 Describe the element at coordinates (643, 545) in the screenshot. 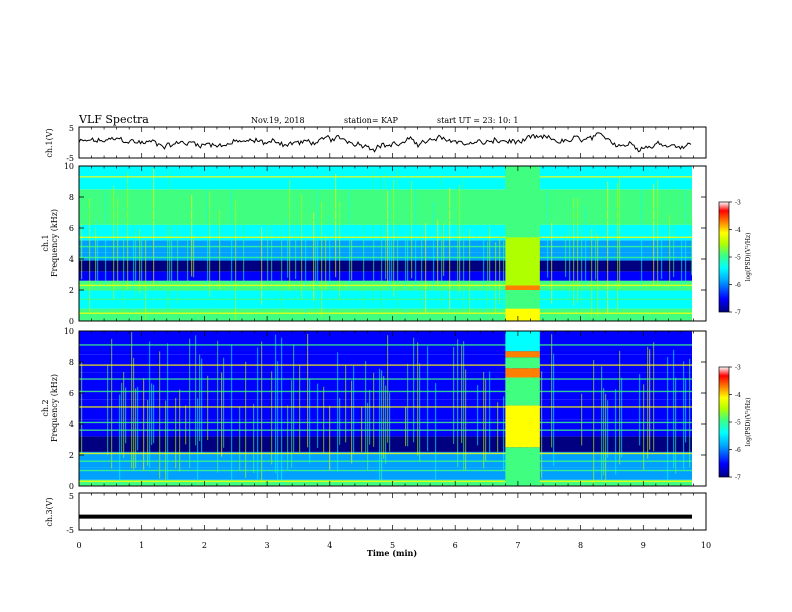

I see `x-tick-label: 9` at that location.